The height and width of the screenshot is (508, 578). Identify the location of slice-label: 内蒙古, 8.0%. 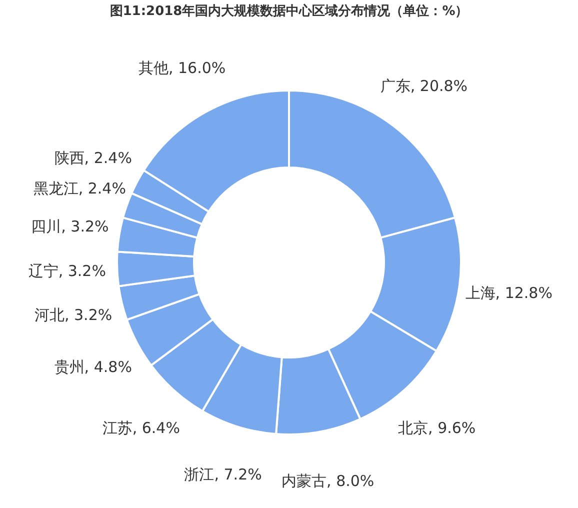
(328, 481).